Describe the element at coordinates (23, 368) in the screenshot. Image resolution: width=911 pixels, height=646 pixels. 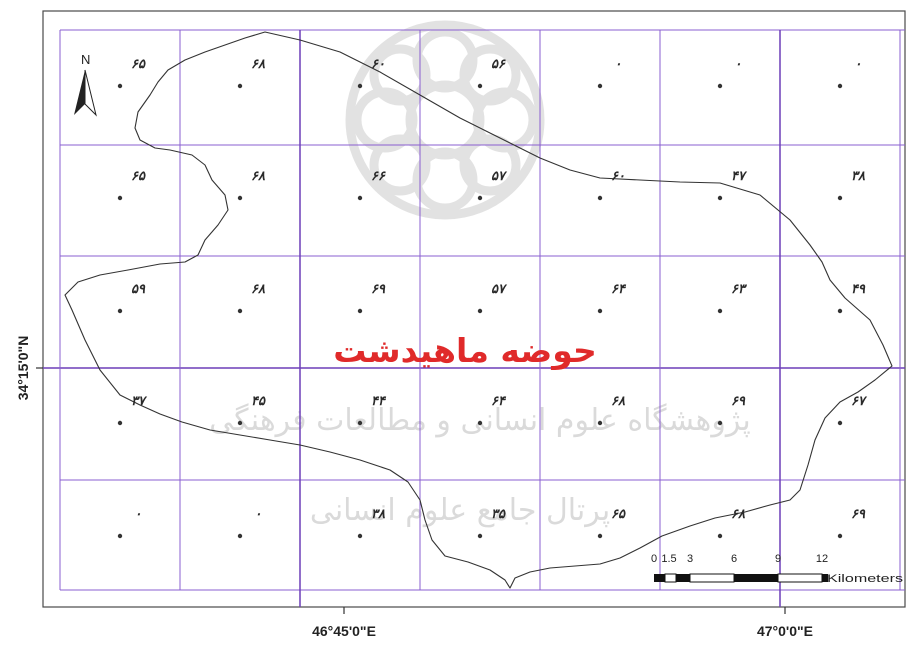
I see `lat-label: 34°15'0"N` at that location.